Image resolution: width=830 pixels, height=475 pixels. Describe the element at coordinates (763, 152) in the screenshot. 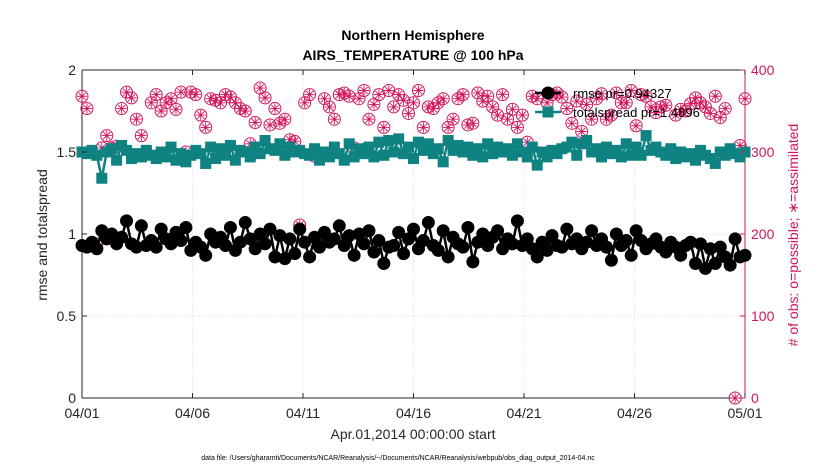

I see `y-tick-label-right: 300` at that location.